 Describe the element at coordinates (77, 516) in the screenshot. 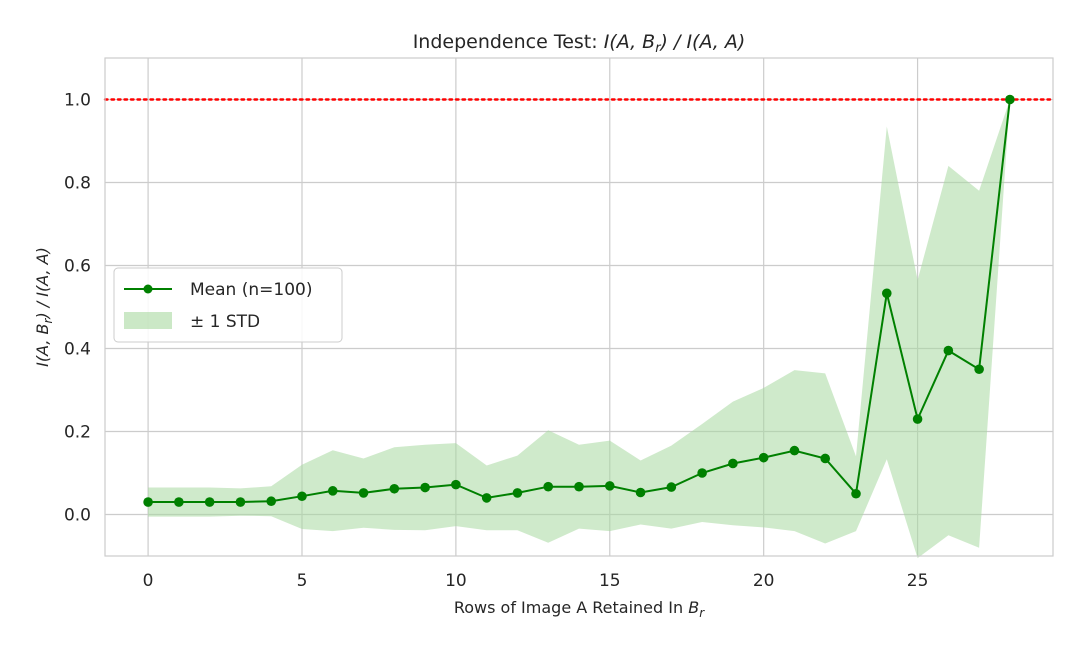

I see `y-tick-label: 0.0` at that location.